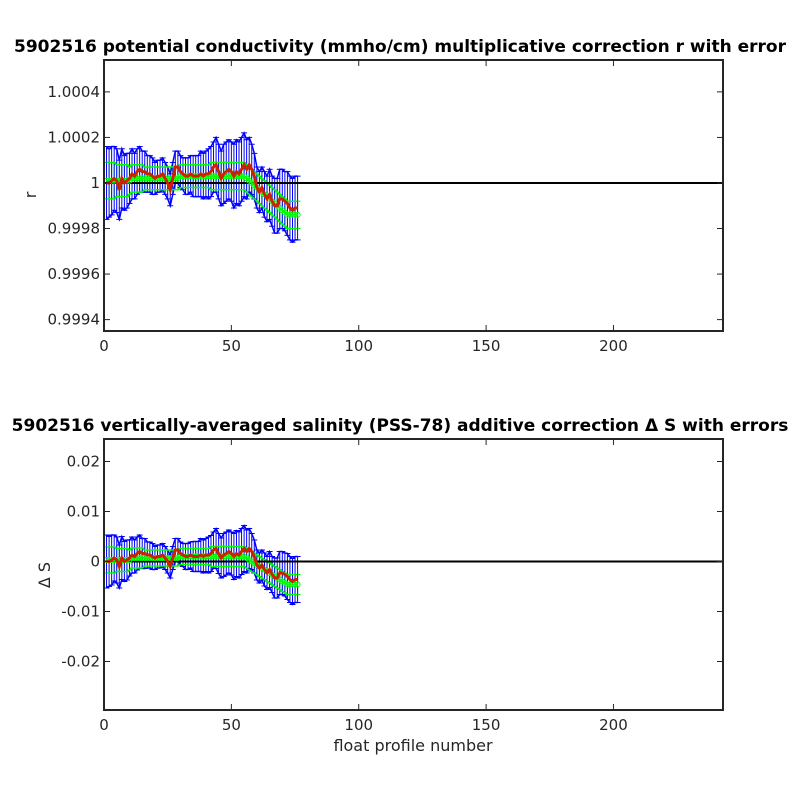  Describe the element at coordinates (413, 745) in the screenshot. I see `x-axis-label: float profile number` at that location.